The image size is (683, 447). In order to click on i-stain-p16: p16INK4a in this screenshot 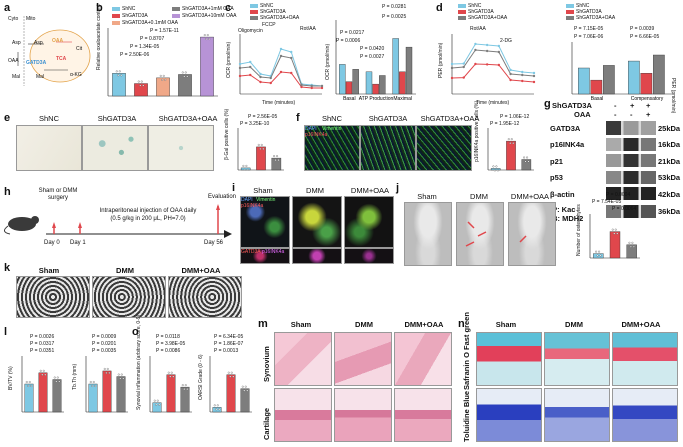, I will do `click(252, 206)`.